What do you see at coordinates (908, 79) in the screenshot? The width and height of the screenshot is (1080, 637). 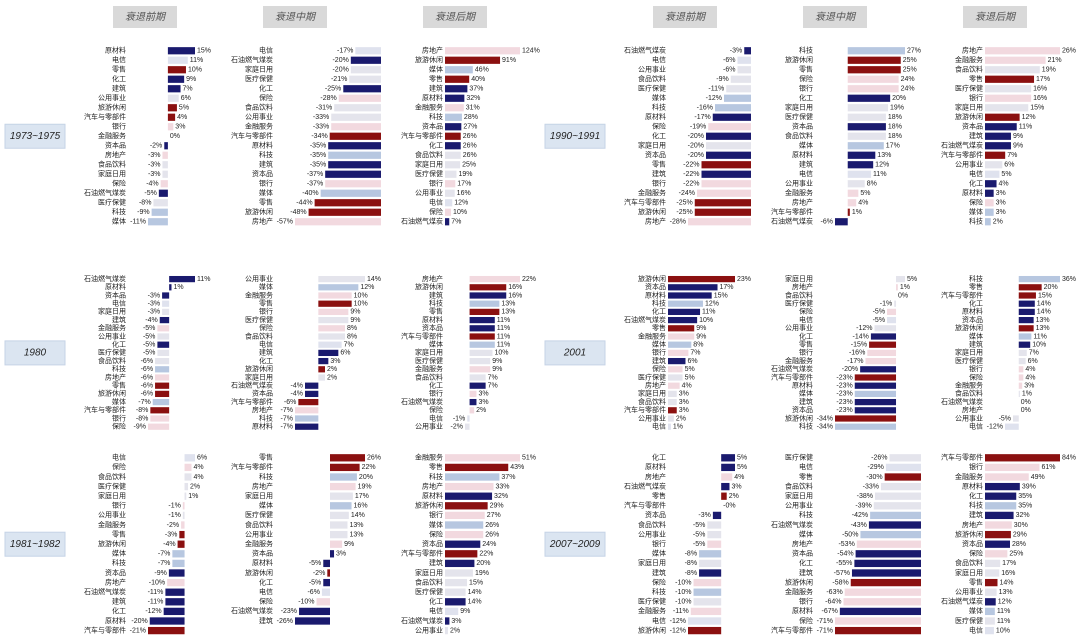 I see `value-label: 24%` at bounding box center [908, 79].